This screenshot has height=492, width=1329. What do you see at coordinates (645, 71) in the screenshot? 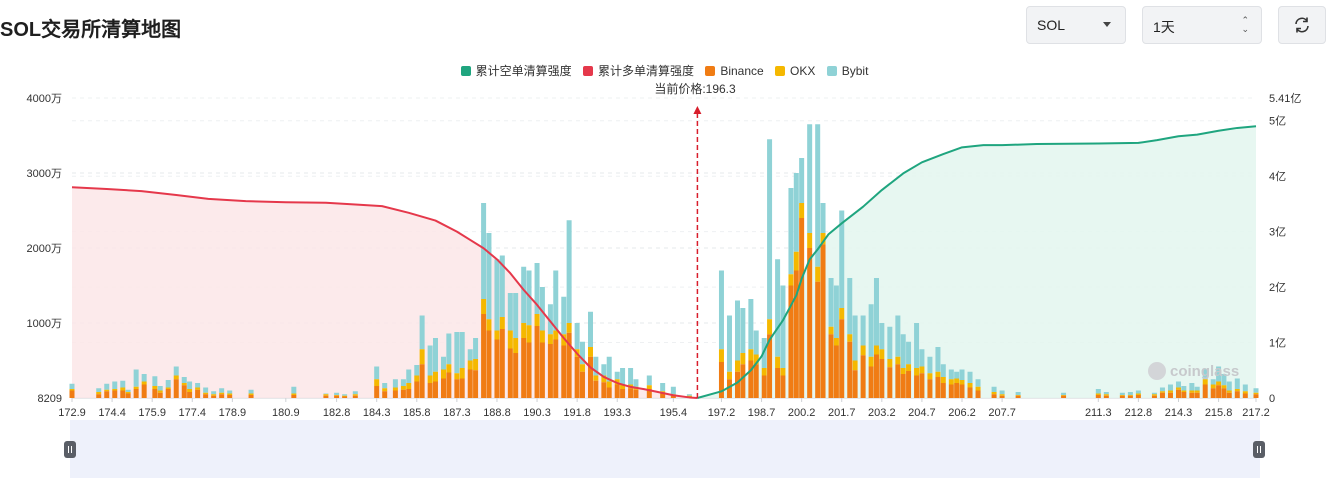
I see `legend-label: 累计多单清算强度` at bounding box center [645, 71].